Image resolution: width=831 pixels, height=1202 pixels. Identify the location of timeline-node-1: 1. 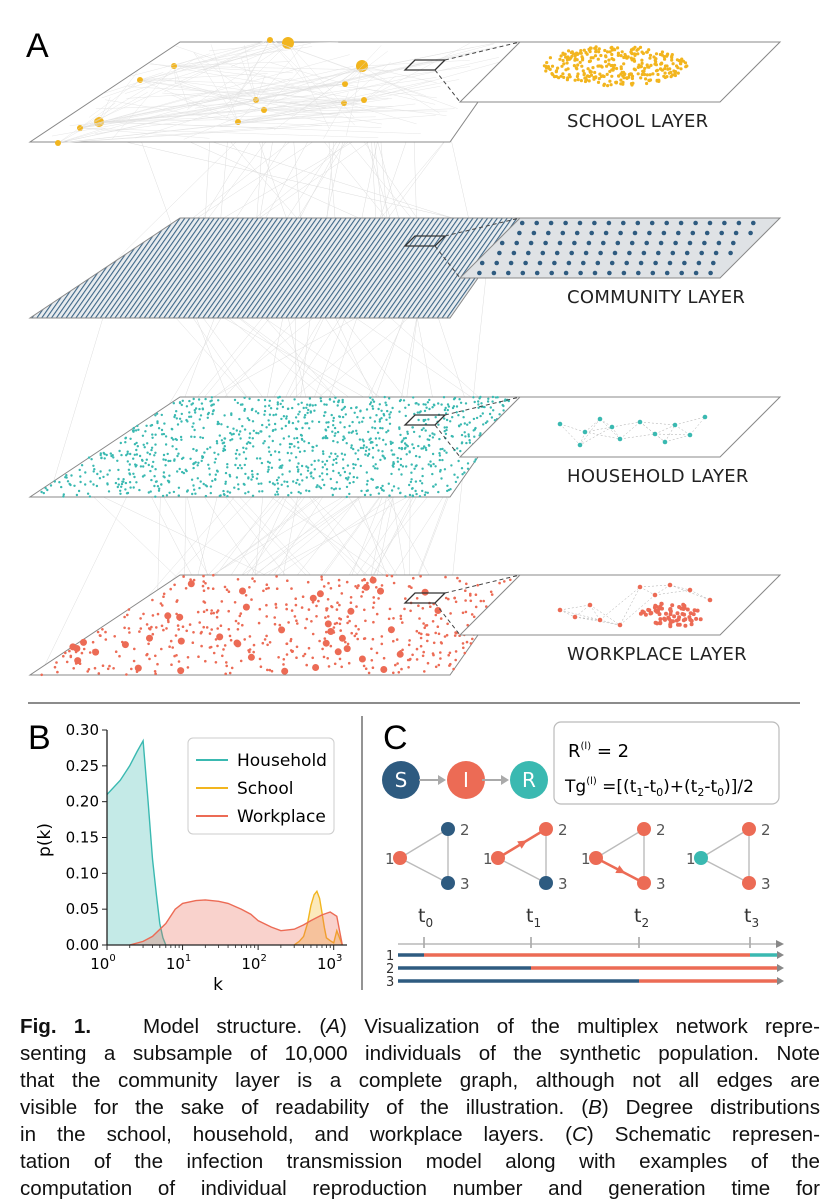
(585, 956).